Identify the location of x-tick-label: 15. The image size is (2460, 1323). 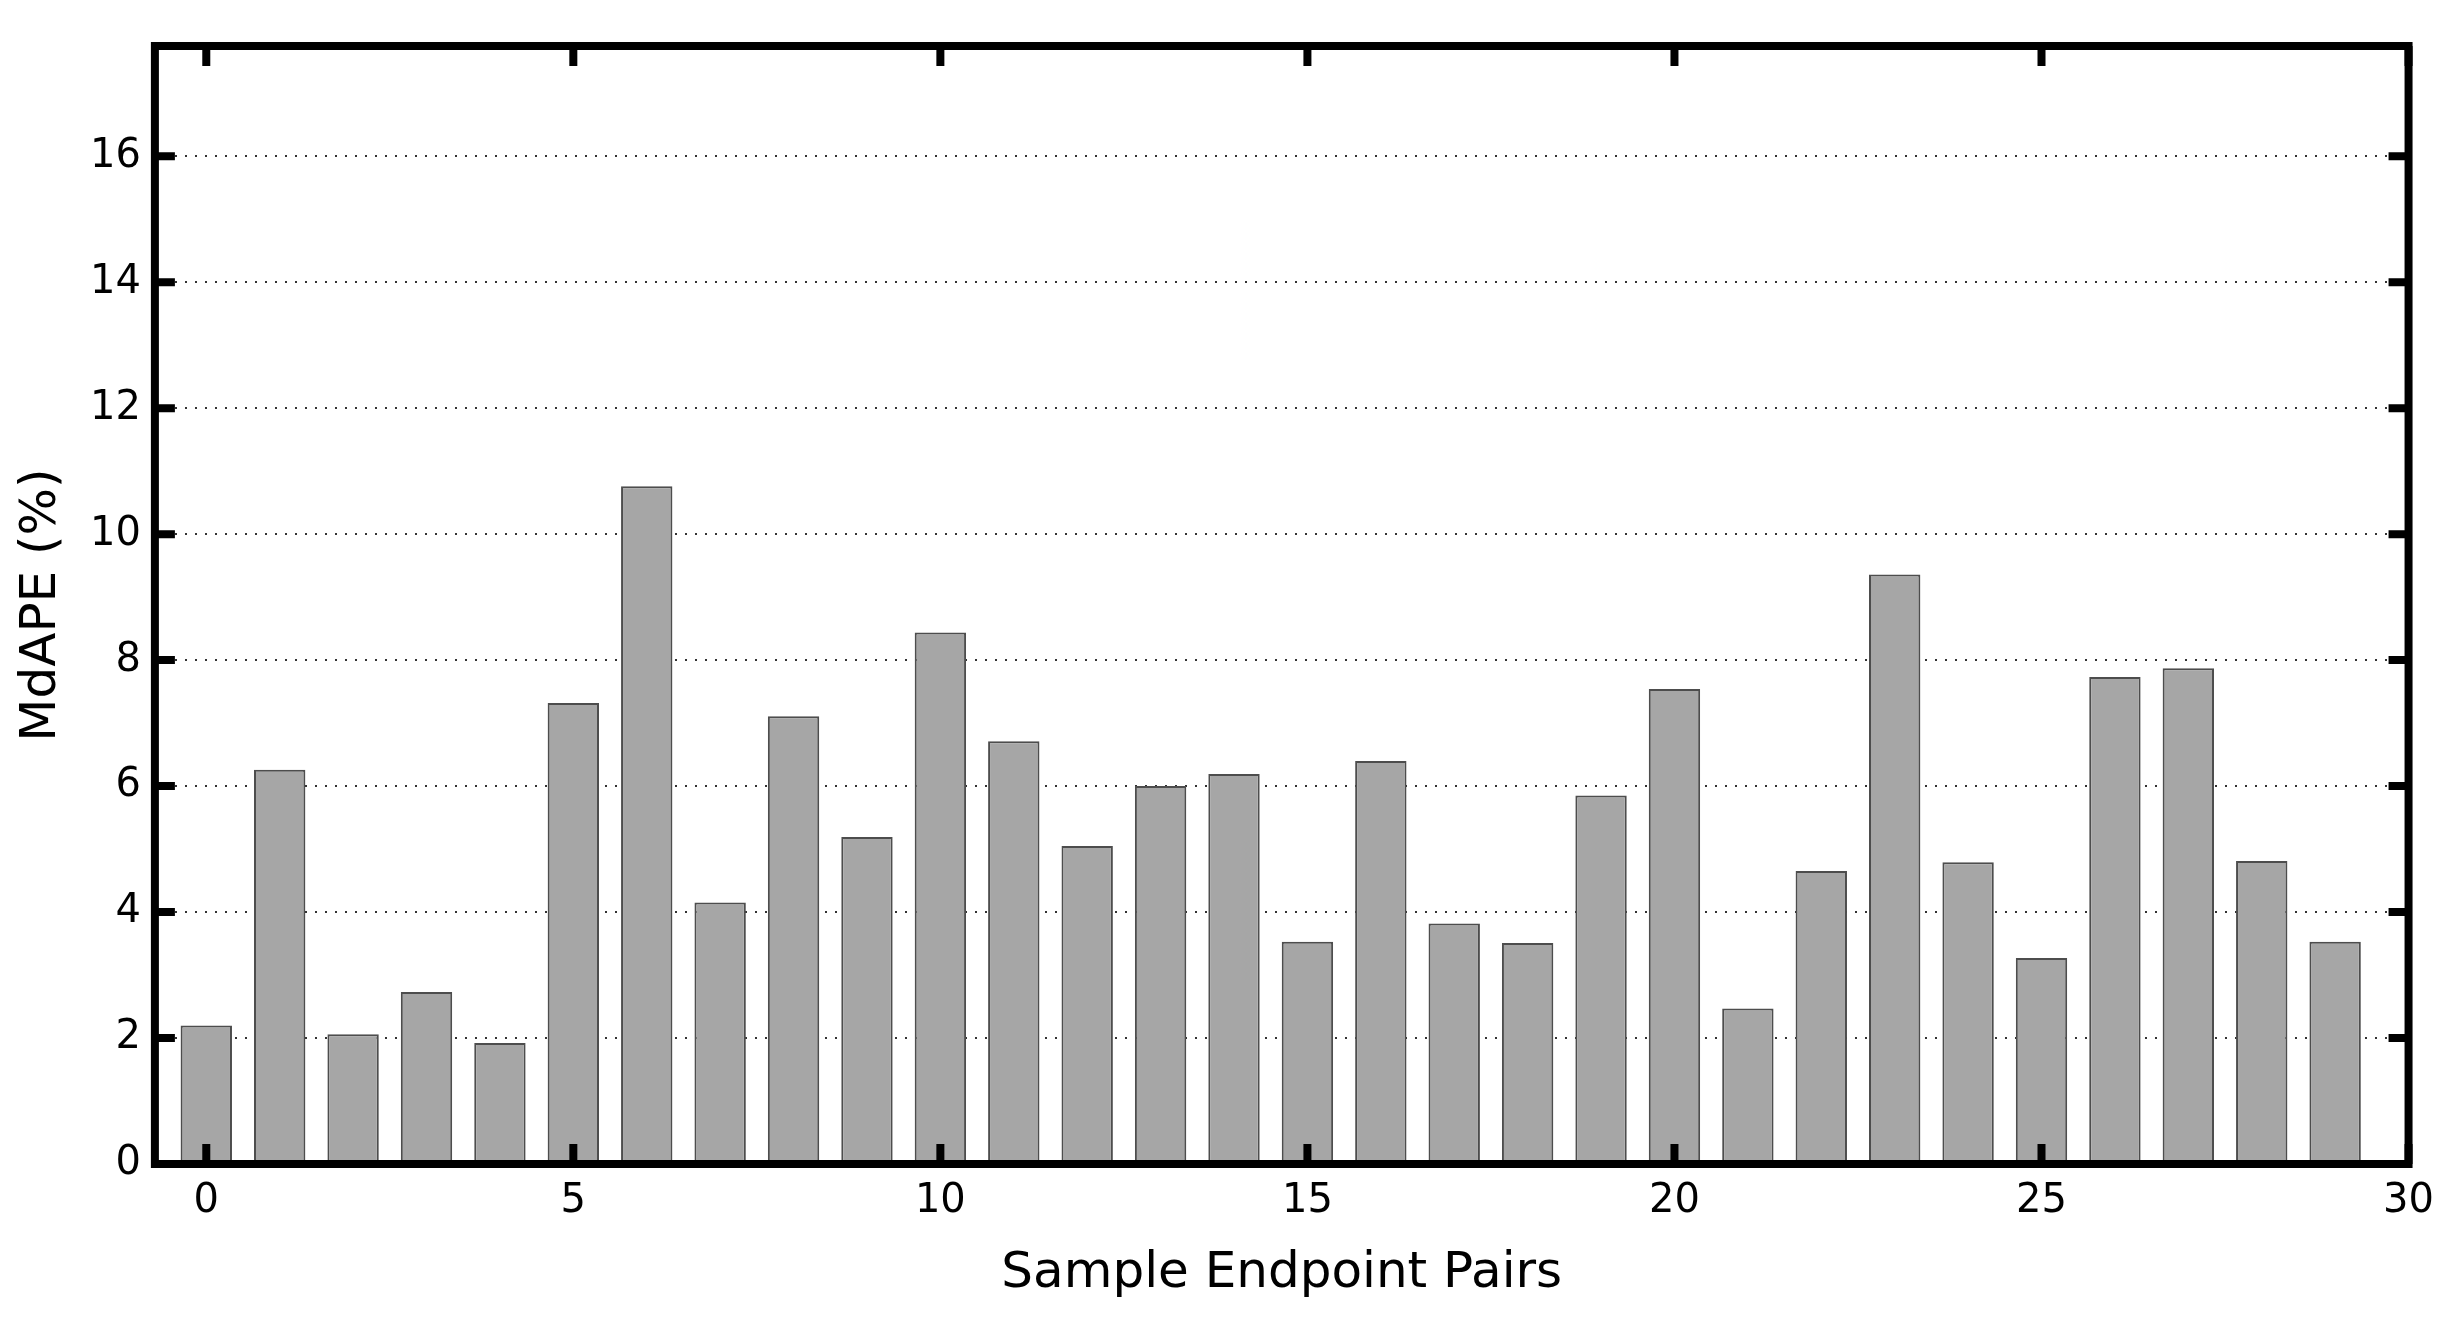
(1307, 1198).